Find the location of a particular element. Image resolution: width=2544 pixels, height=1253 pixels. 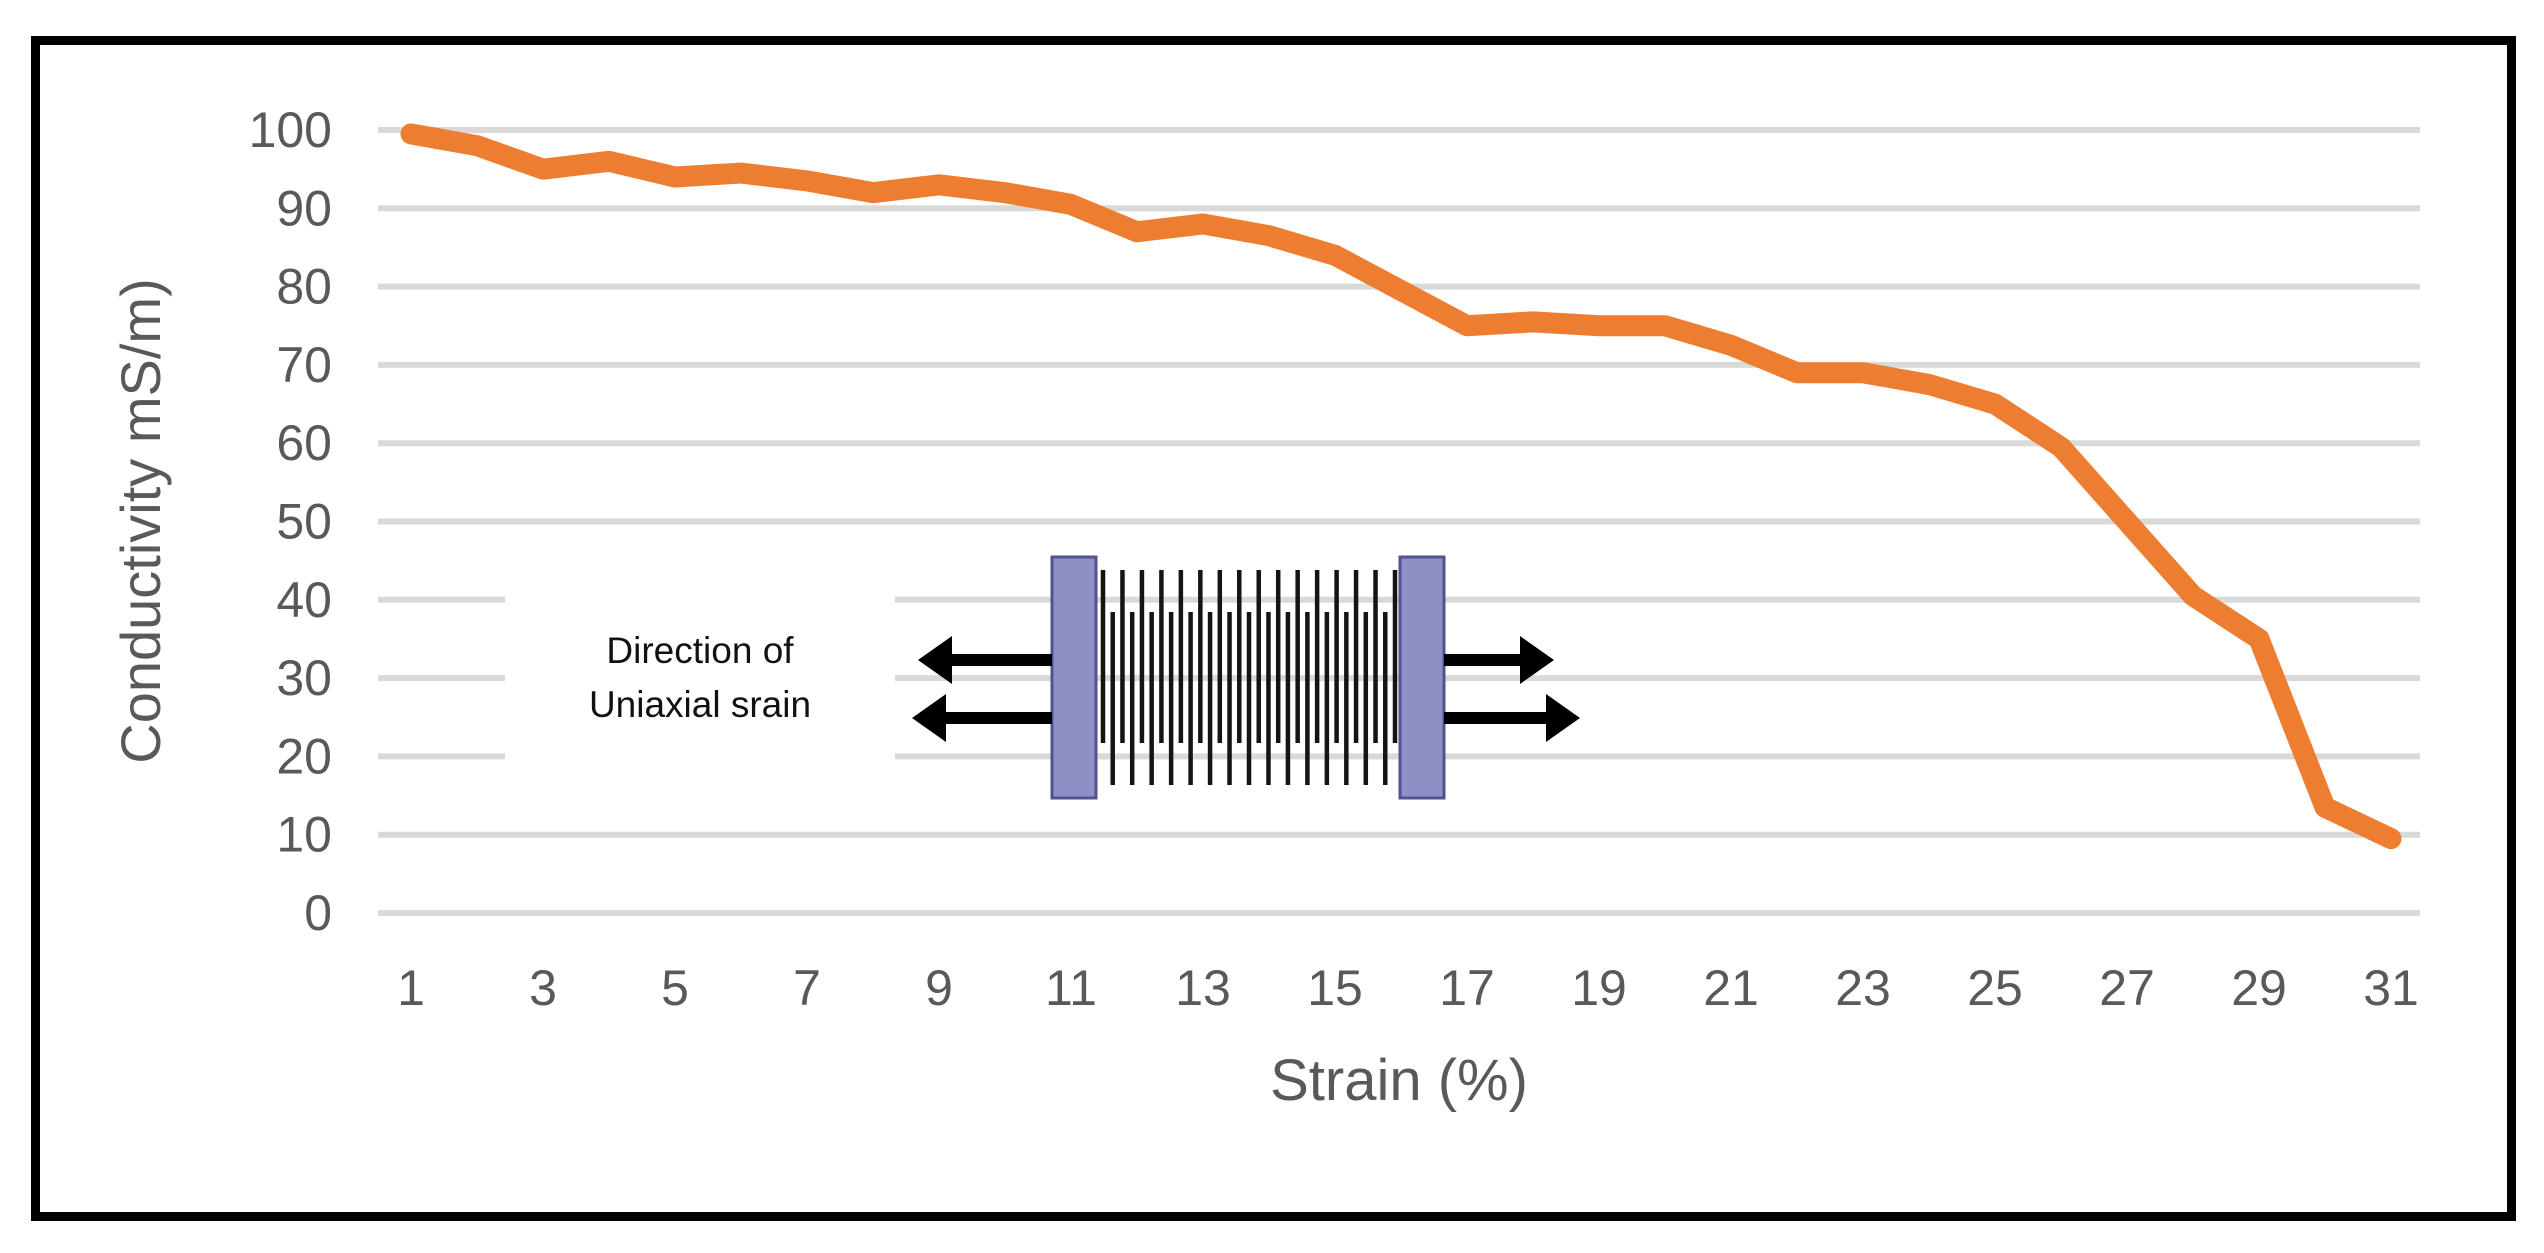

x-tick-label: 11 is located at coordinates (1071, 988).